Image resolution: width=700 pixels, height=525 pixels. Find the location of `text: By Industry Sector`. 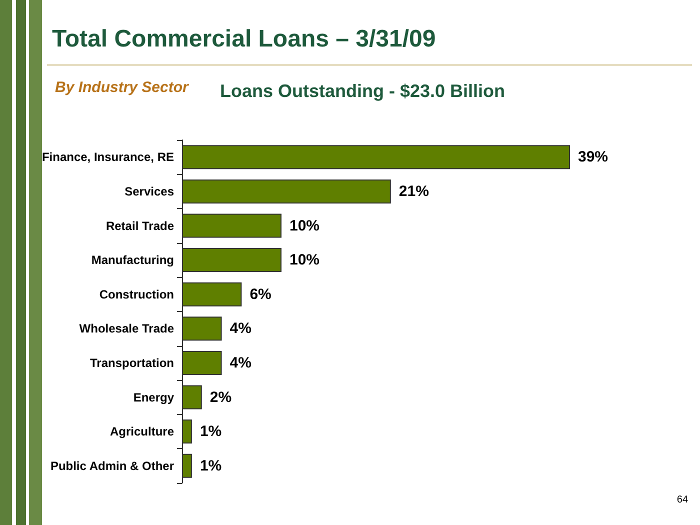

text: By Industry Sector is located at coordinates (122, 87).